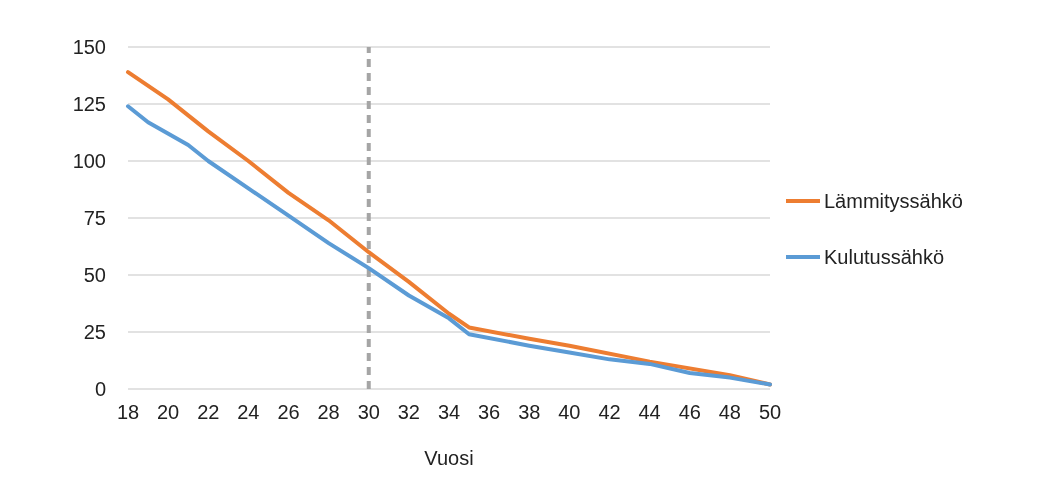 This screenshot has height=477, width=1046. What do you see at coordinates (94, 275) in the screenshot?
I see `y-tick-label: 50` at bounding box center [94, 275].